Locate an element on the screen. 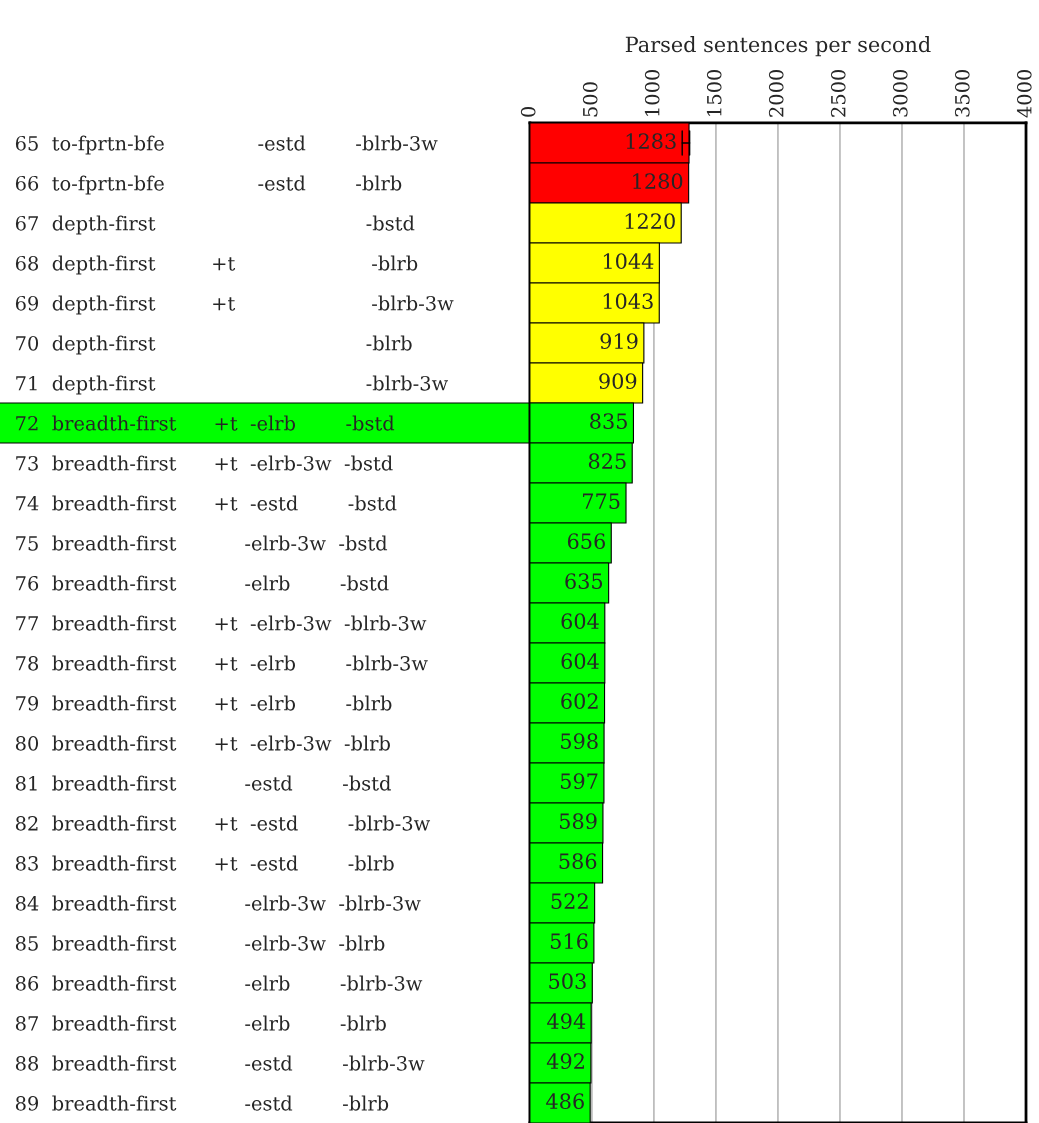  data-label: 1043 is located at coordinates (628, 301).